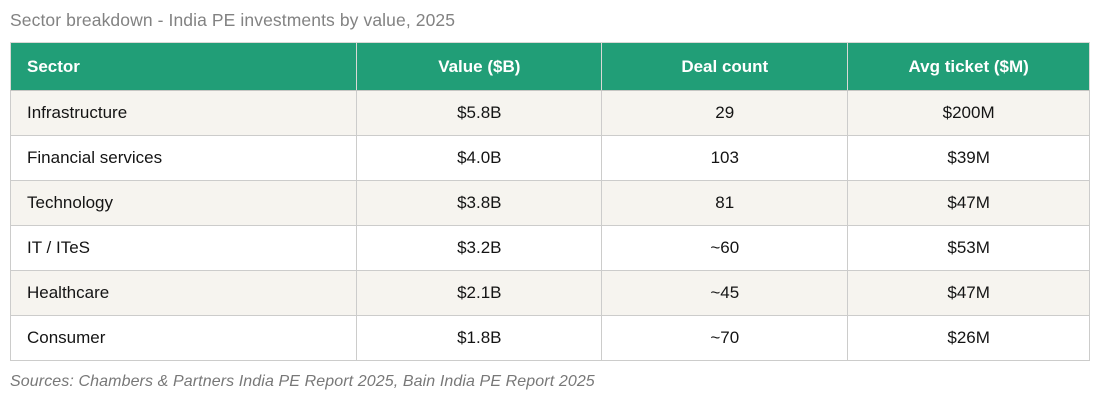  Describe the element at coordinates (725, 203) in the screenshot. I see `cell-deal-count: 81` at that location.